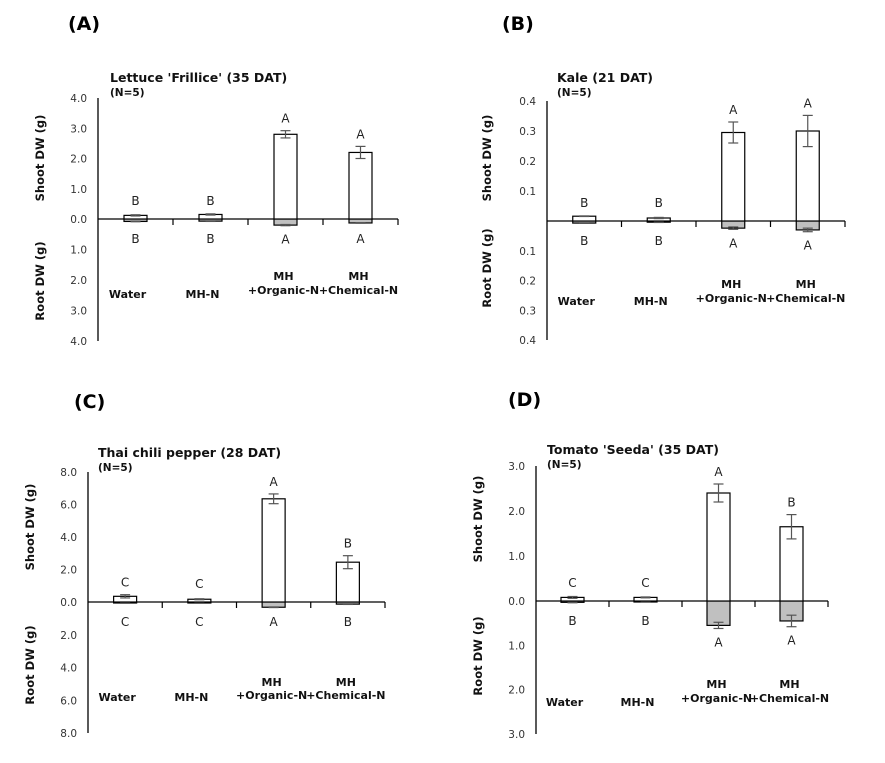 This screenshot has height=763, width=885. Describe the element at coordinates (527, 311) in the screenshot. I see `y-tick-label-root: 0.3` at that location.